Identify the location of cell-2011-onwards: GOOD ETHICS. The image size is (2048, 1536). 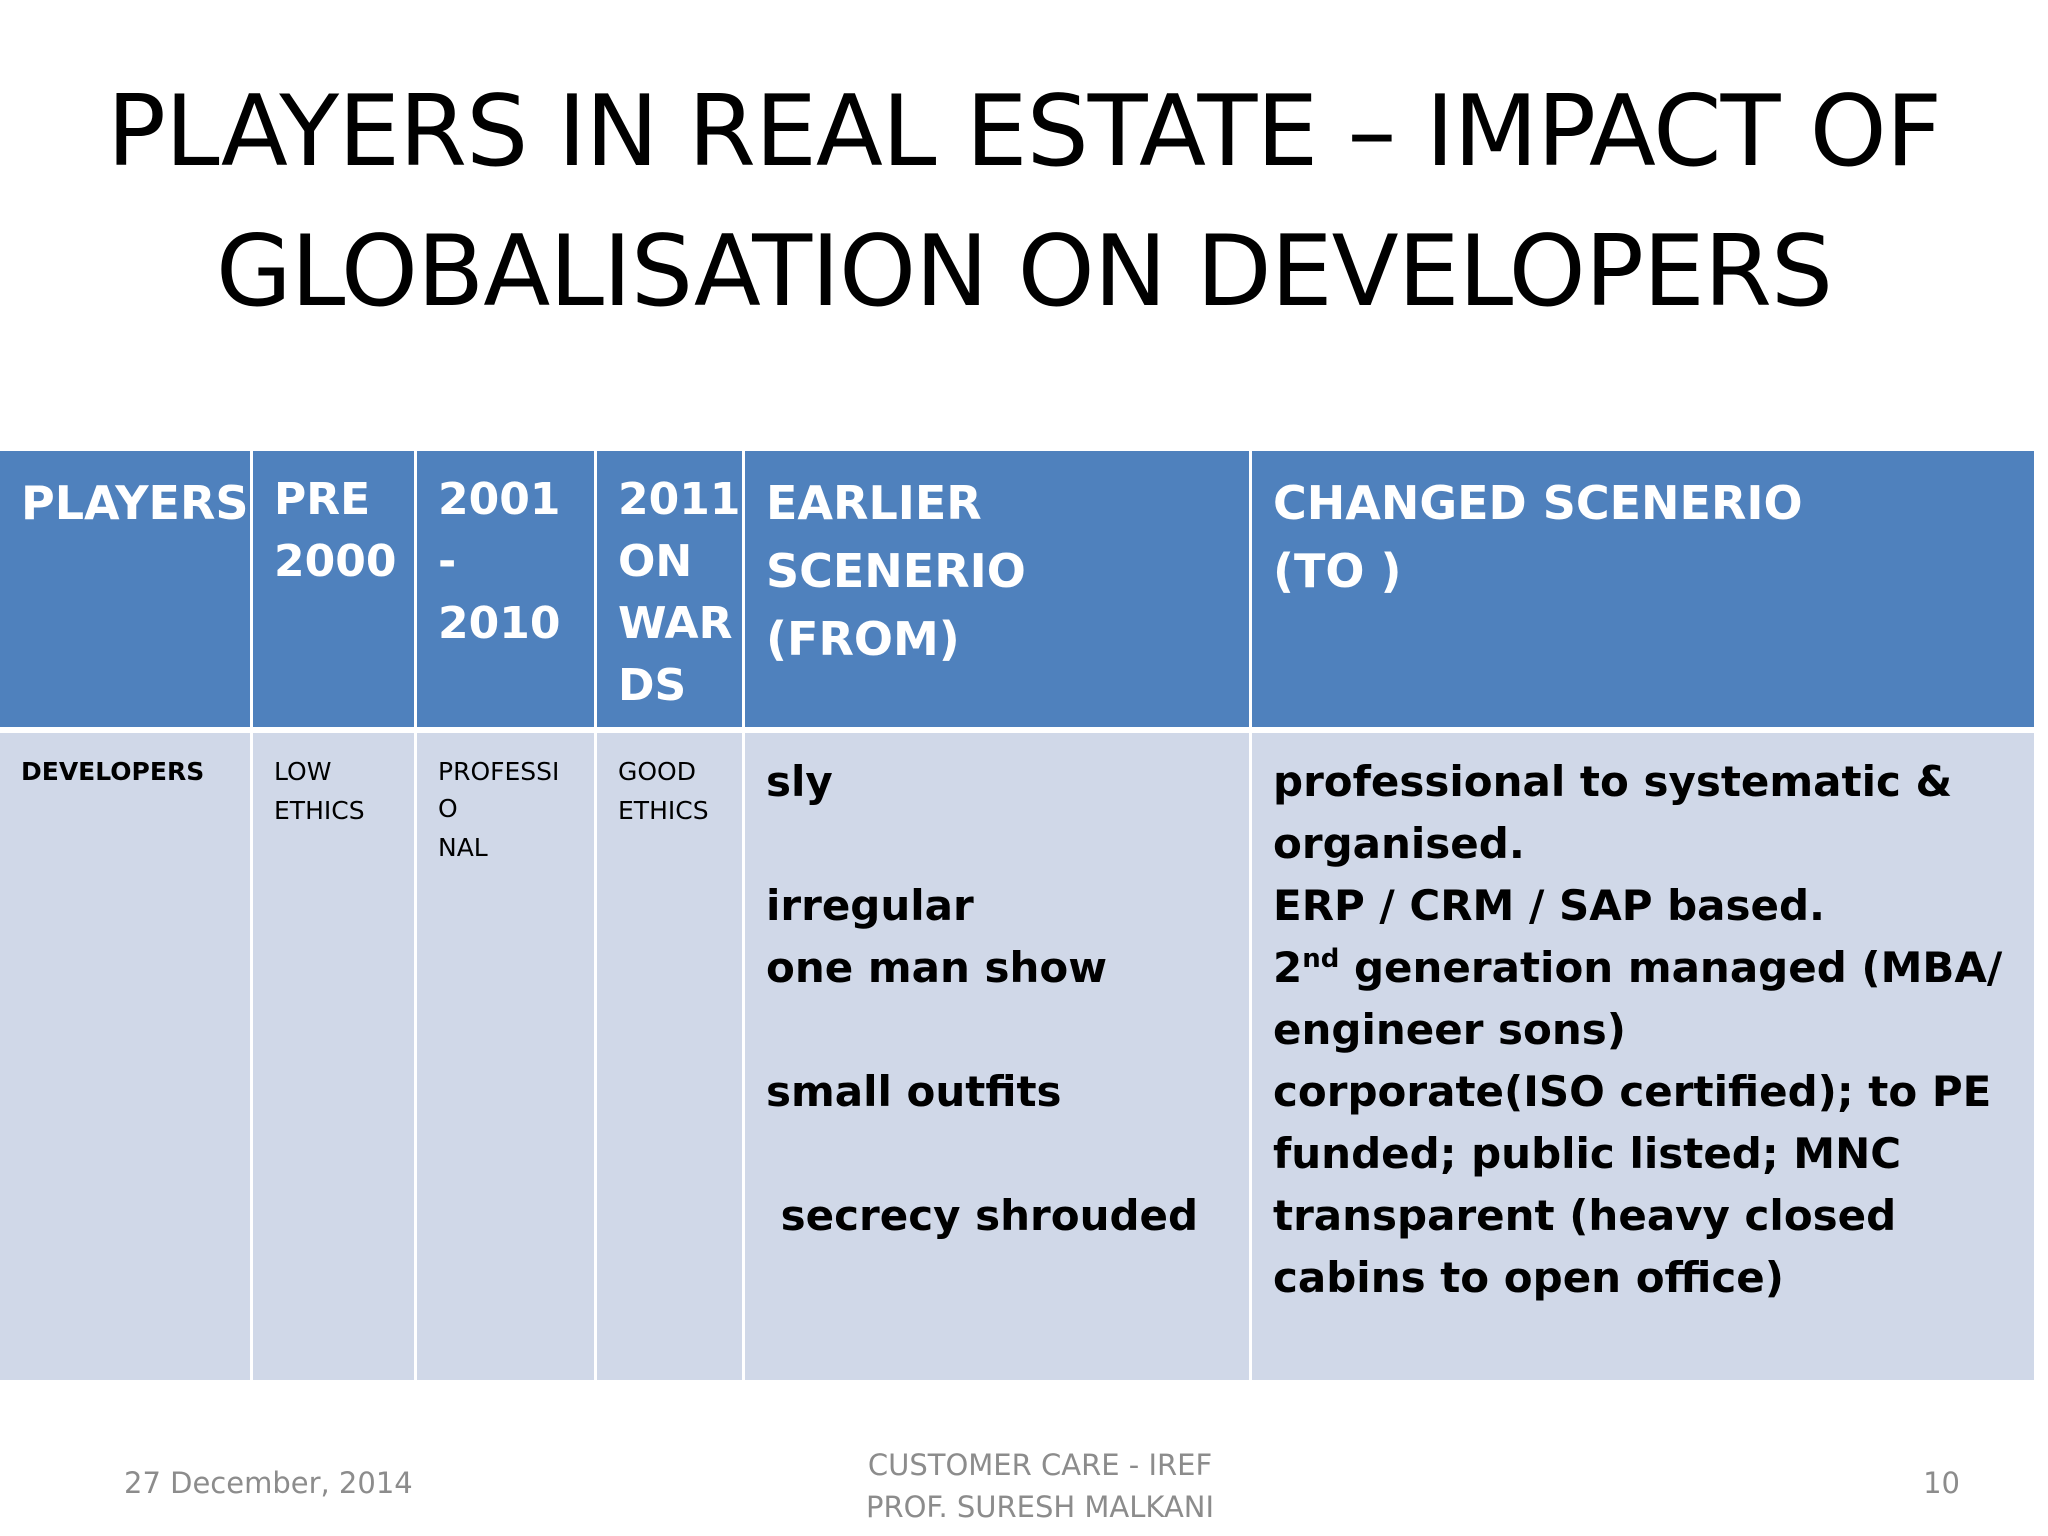
(671, 1056).